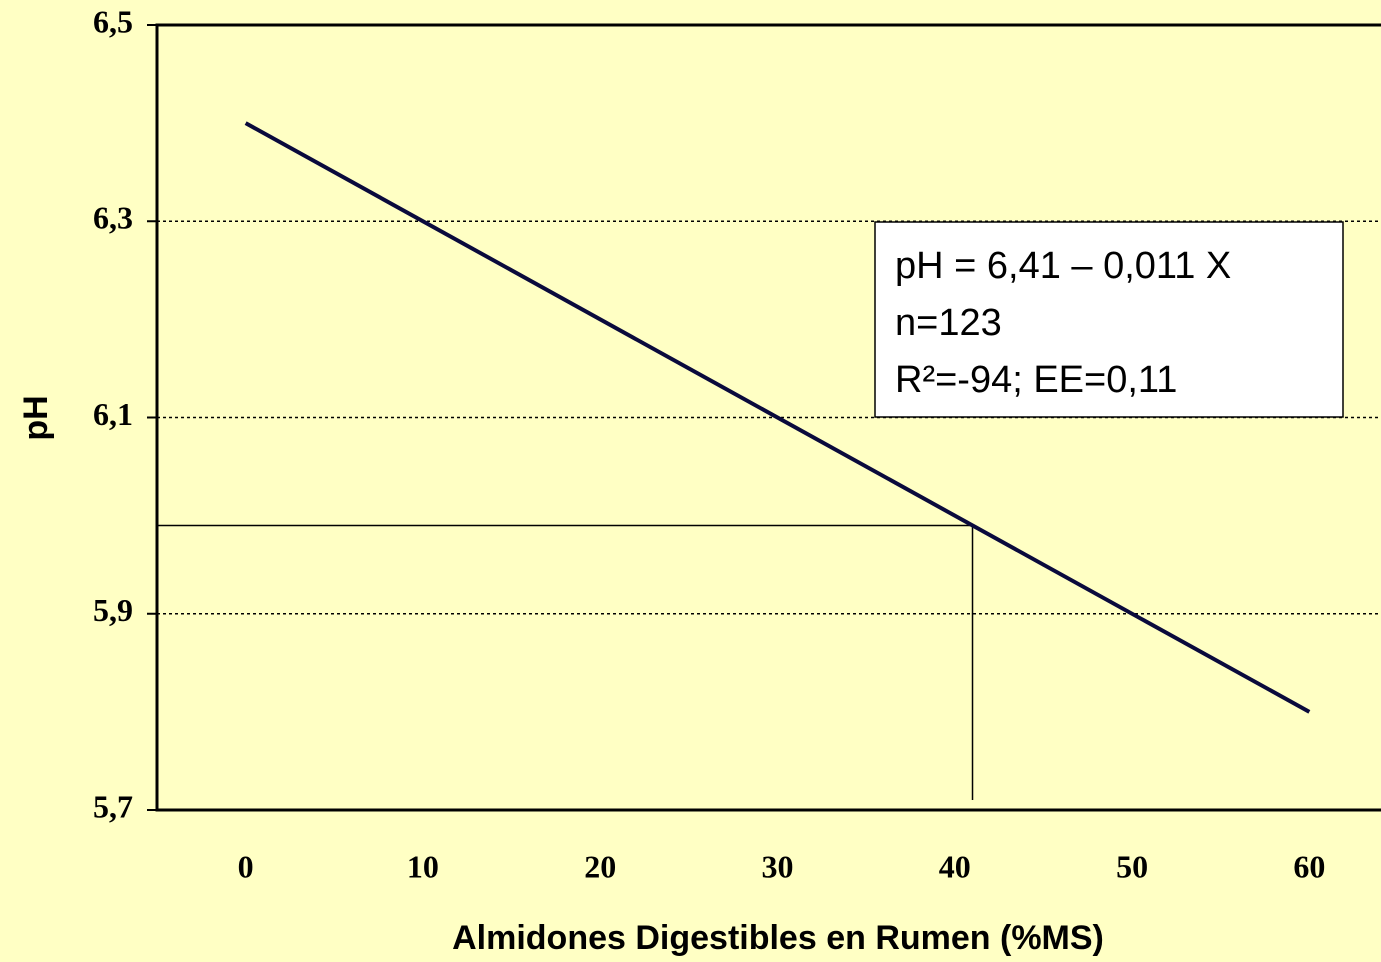  I want to click on y-axis-title: pH, so click(36, 417).